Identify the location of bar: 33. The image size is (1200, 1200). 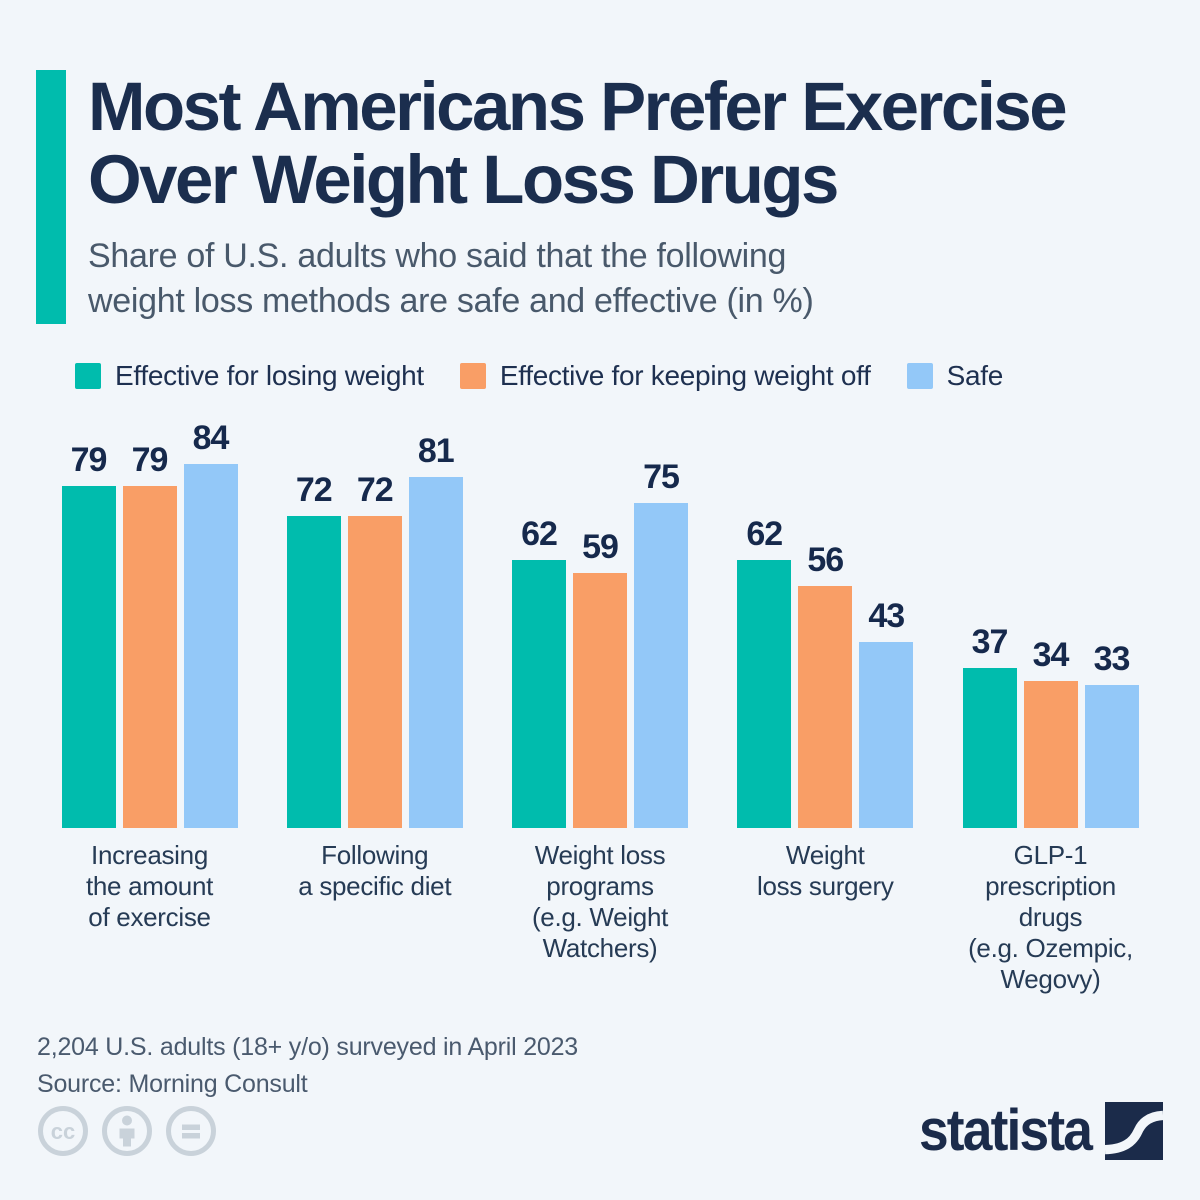
(1111, 734).